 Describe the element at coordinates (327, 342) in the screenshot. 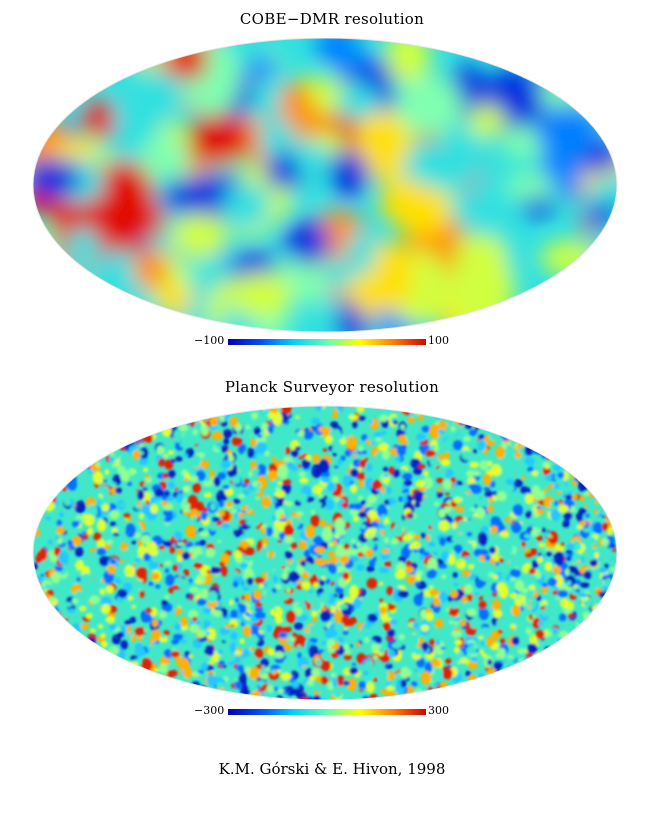

I see `cobe-colorbar` at that location.